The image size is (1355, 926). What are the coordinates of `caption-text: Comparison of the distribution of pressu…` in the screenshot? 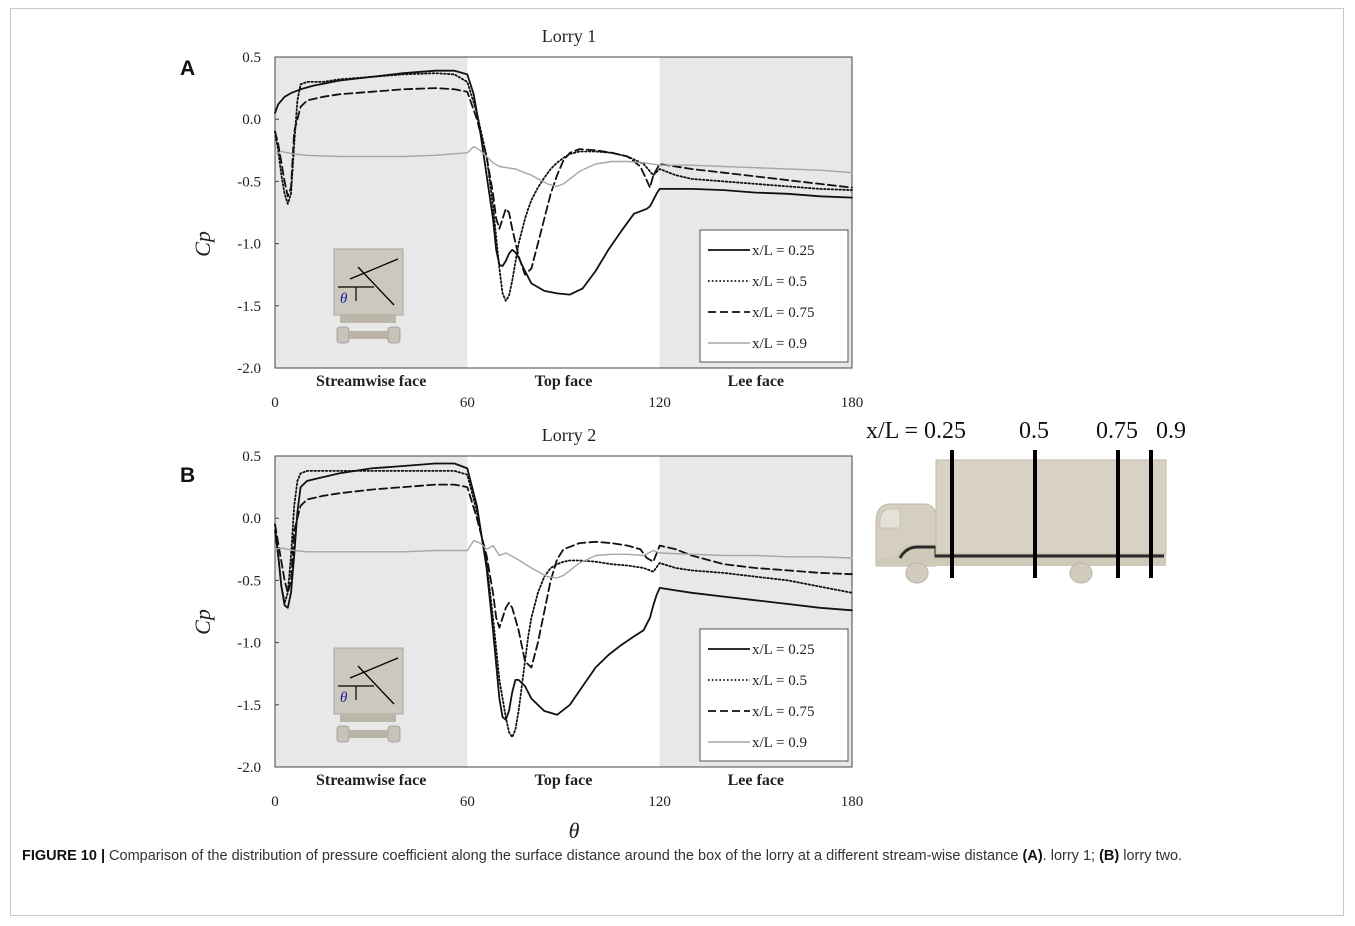 It's located at (564, 856).